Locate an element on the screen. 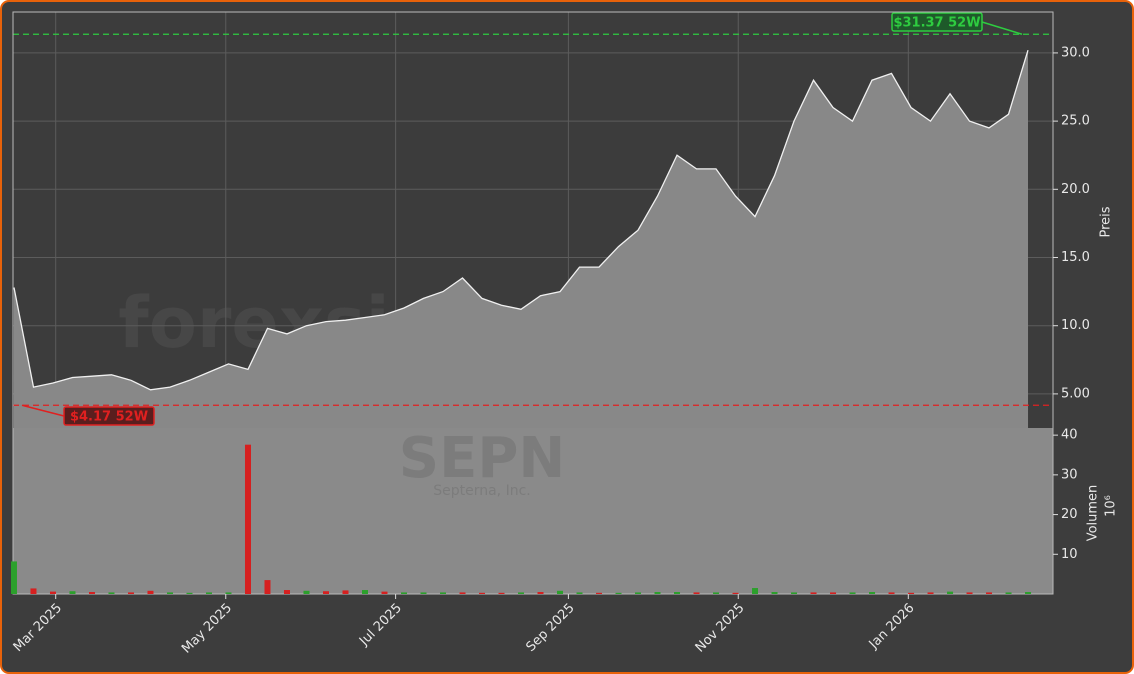 This screenshot has width=1134, height=674. annotation-label: $31.37 52W is located at coordinates (936, 23).